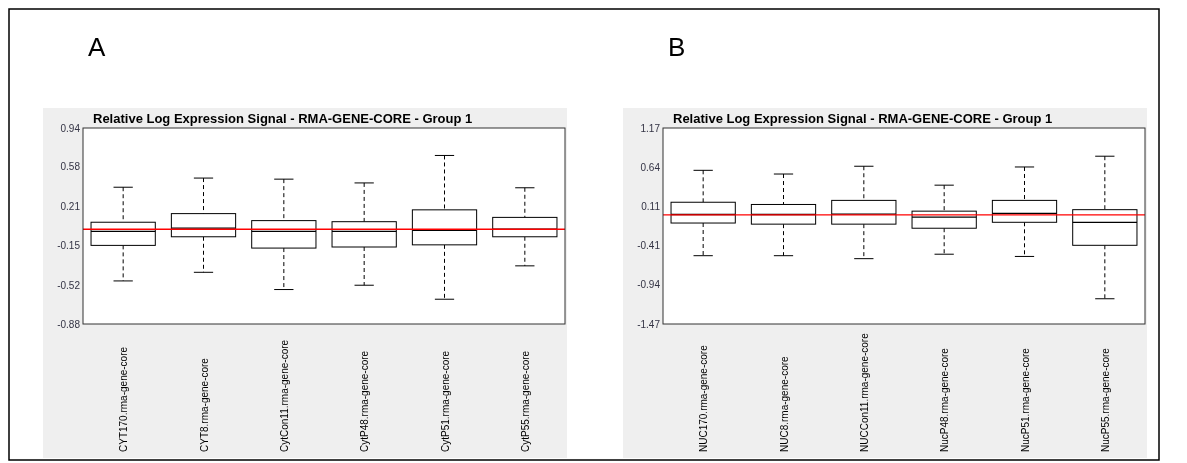 The width and height of the screenshot is (1187, 463). I want to click on x-tick-label: CytCon11.rma-gene-core, so click(284, 395).